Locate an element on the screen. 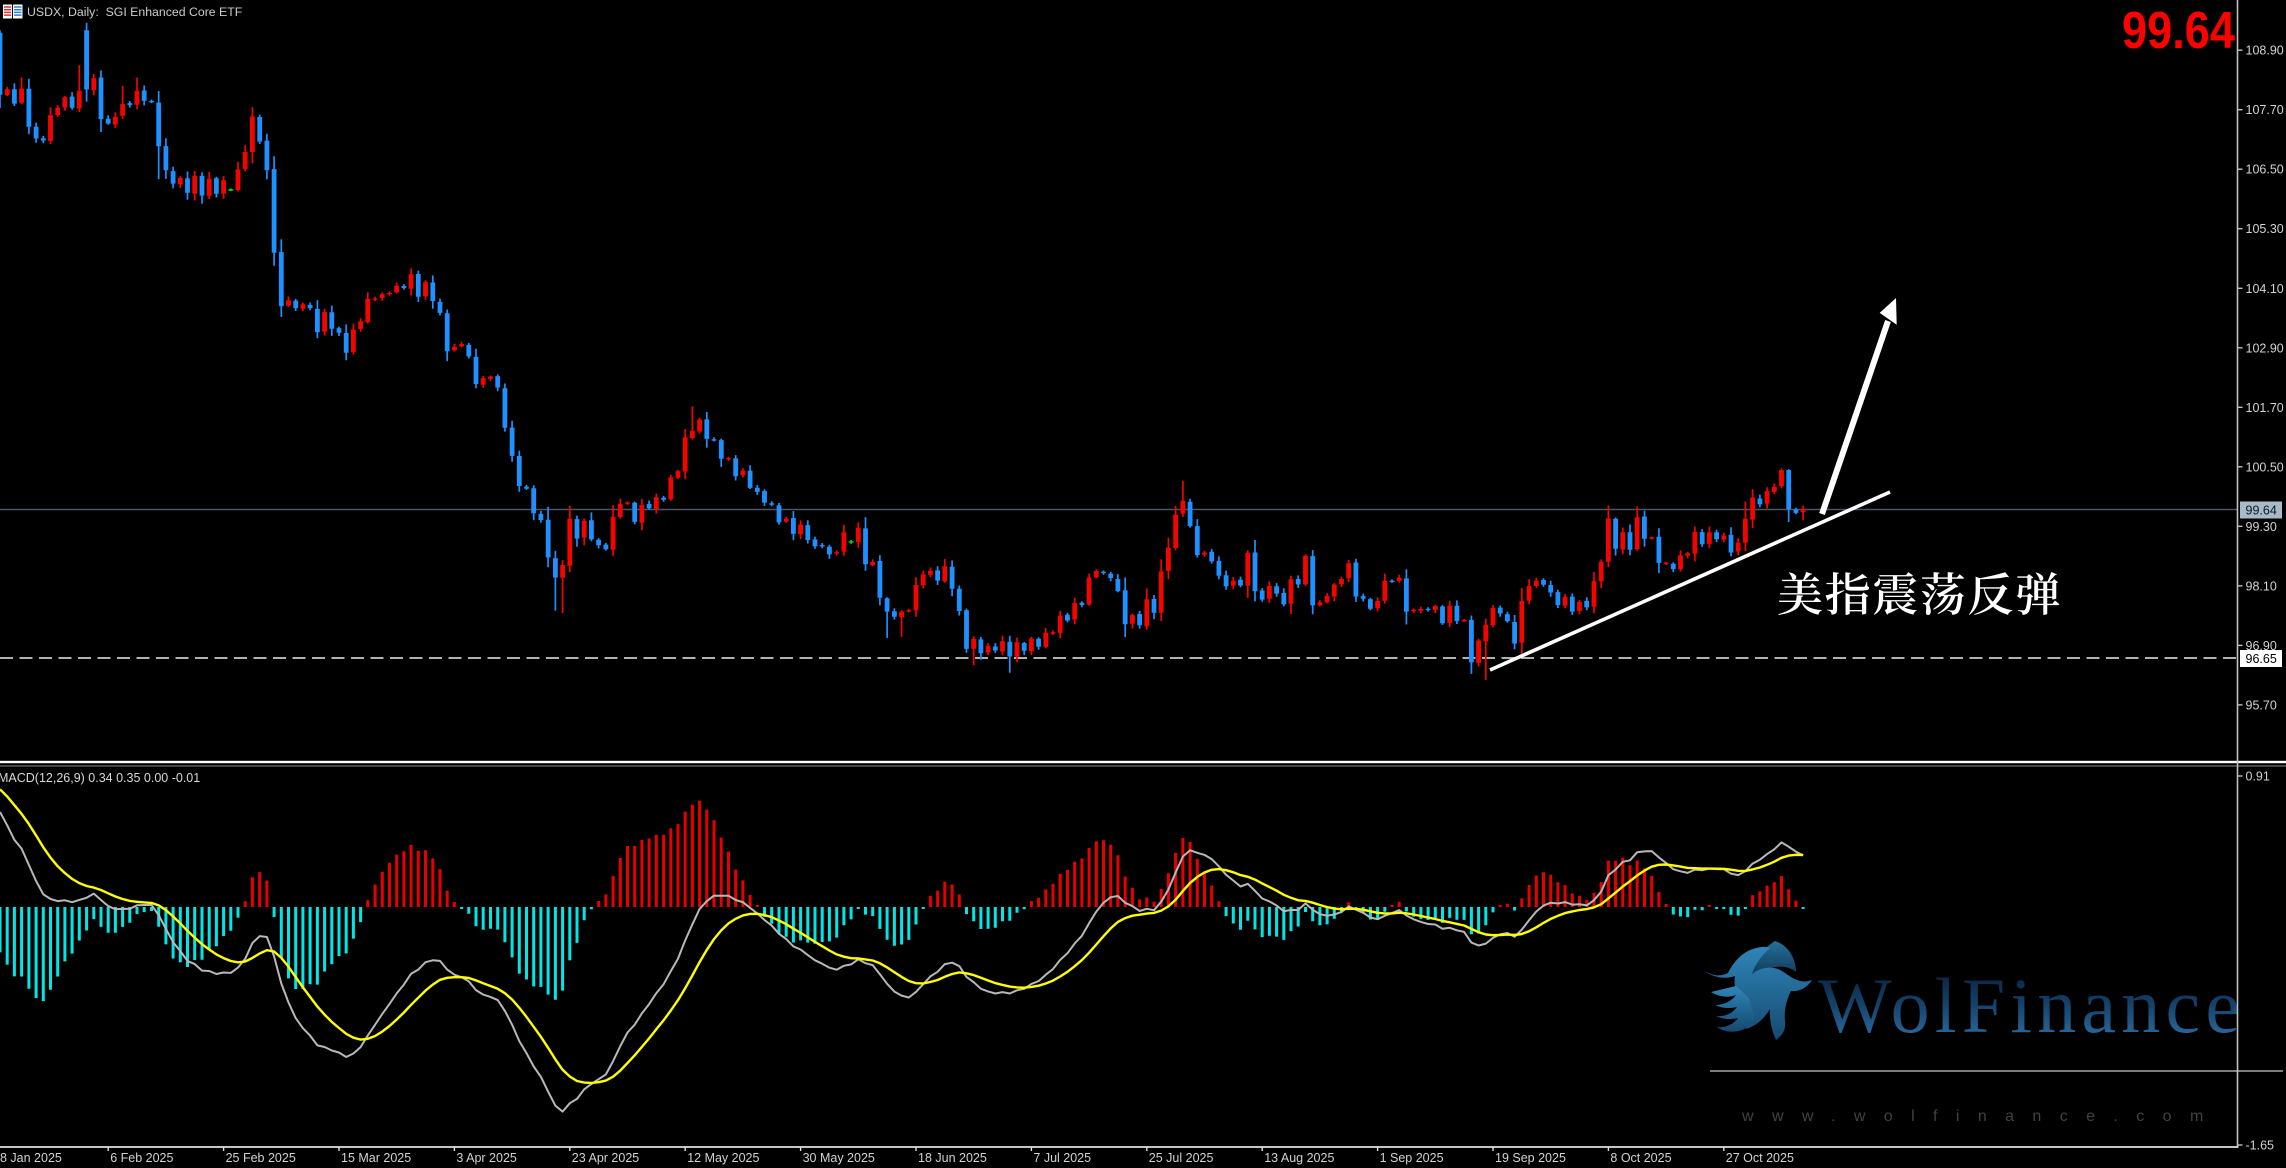 The width and height of the screenshot is (2286, 1168). svg-text: 1 Sep 2025 is located at coordinates (1412, 1158).